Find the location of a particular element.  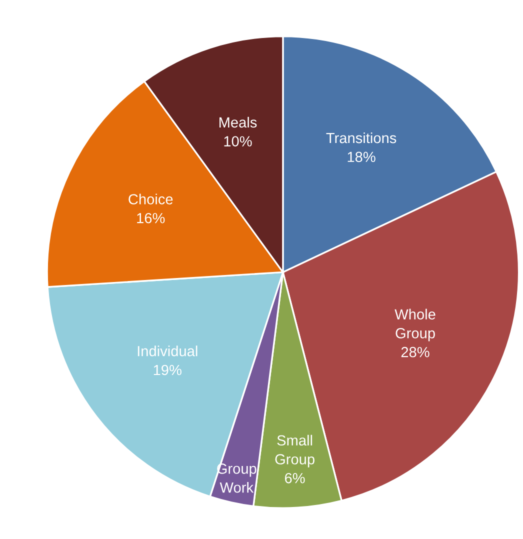

slice-label: Transitions is located at coordinates (361, 138).